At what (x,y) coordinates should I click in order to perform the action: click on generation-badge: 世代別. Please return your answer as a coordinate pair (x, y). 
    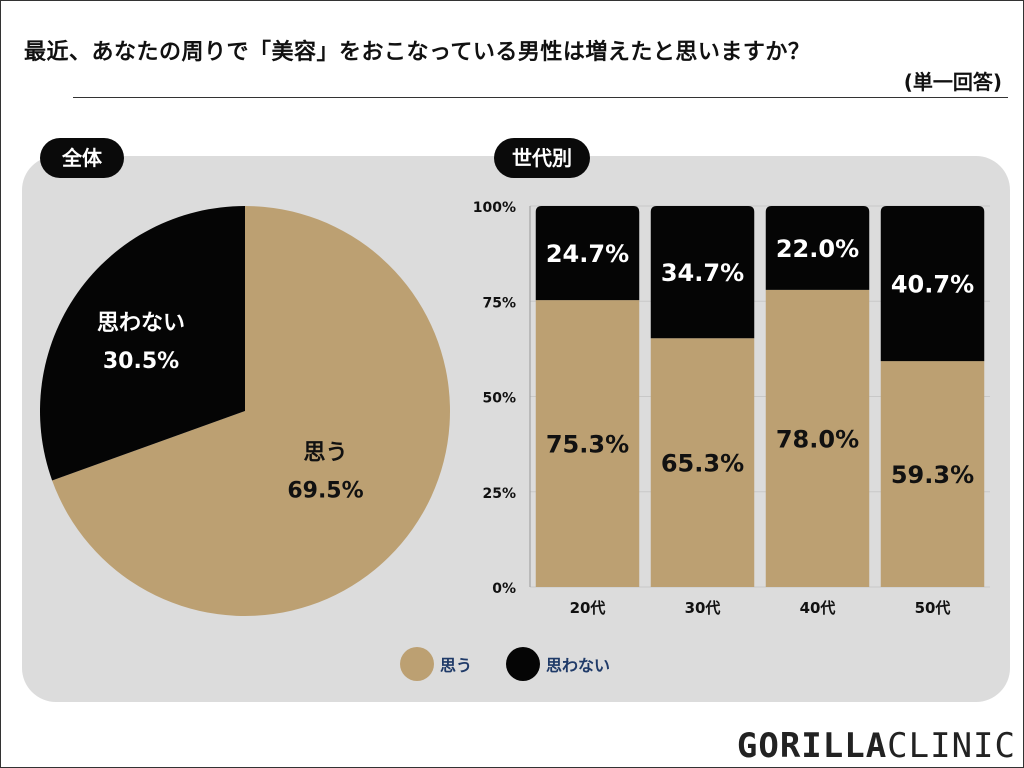
    Looking at the image, I should click on (542, 158).